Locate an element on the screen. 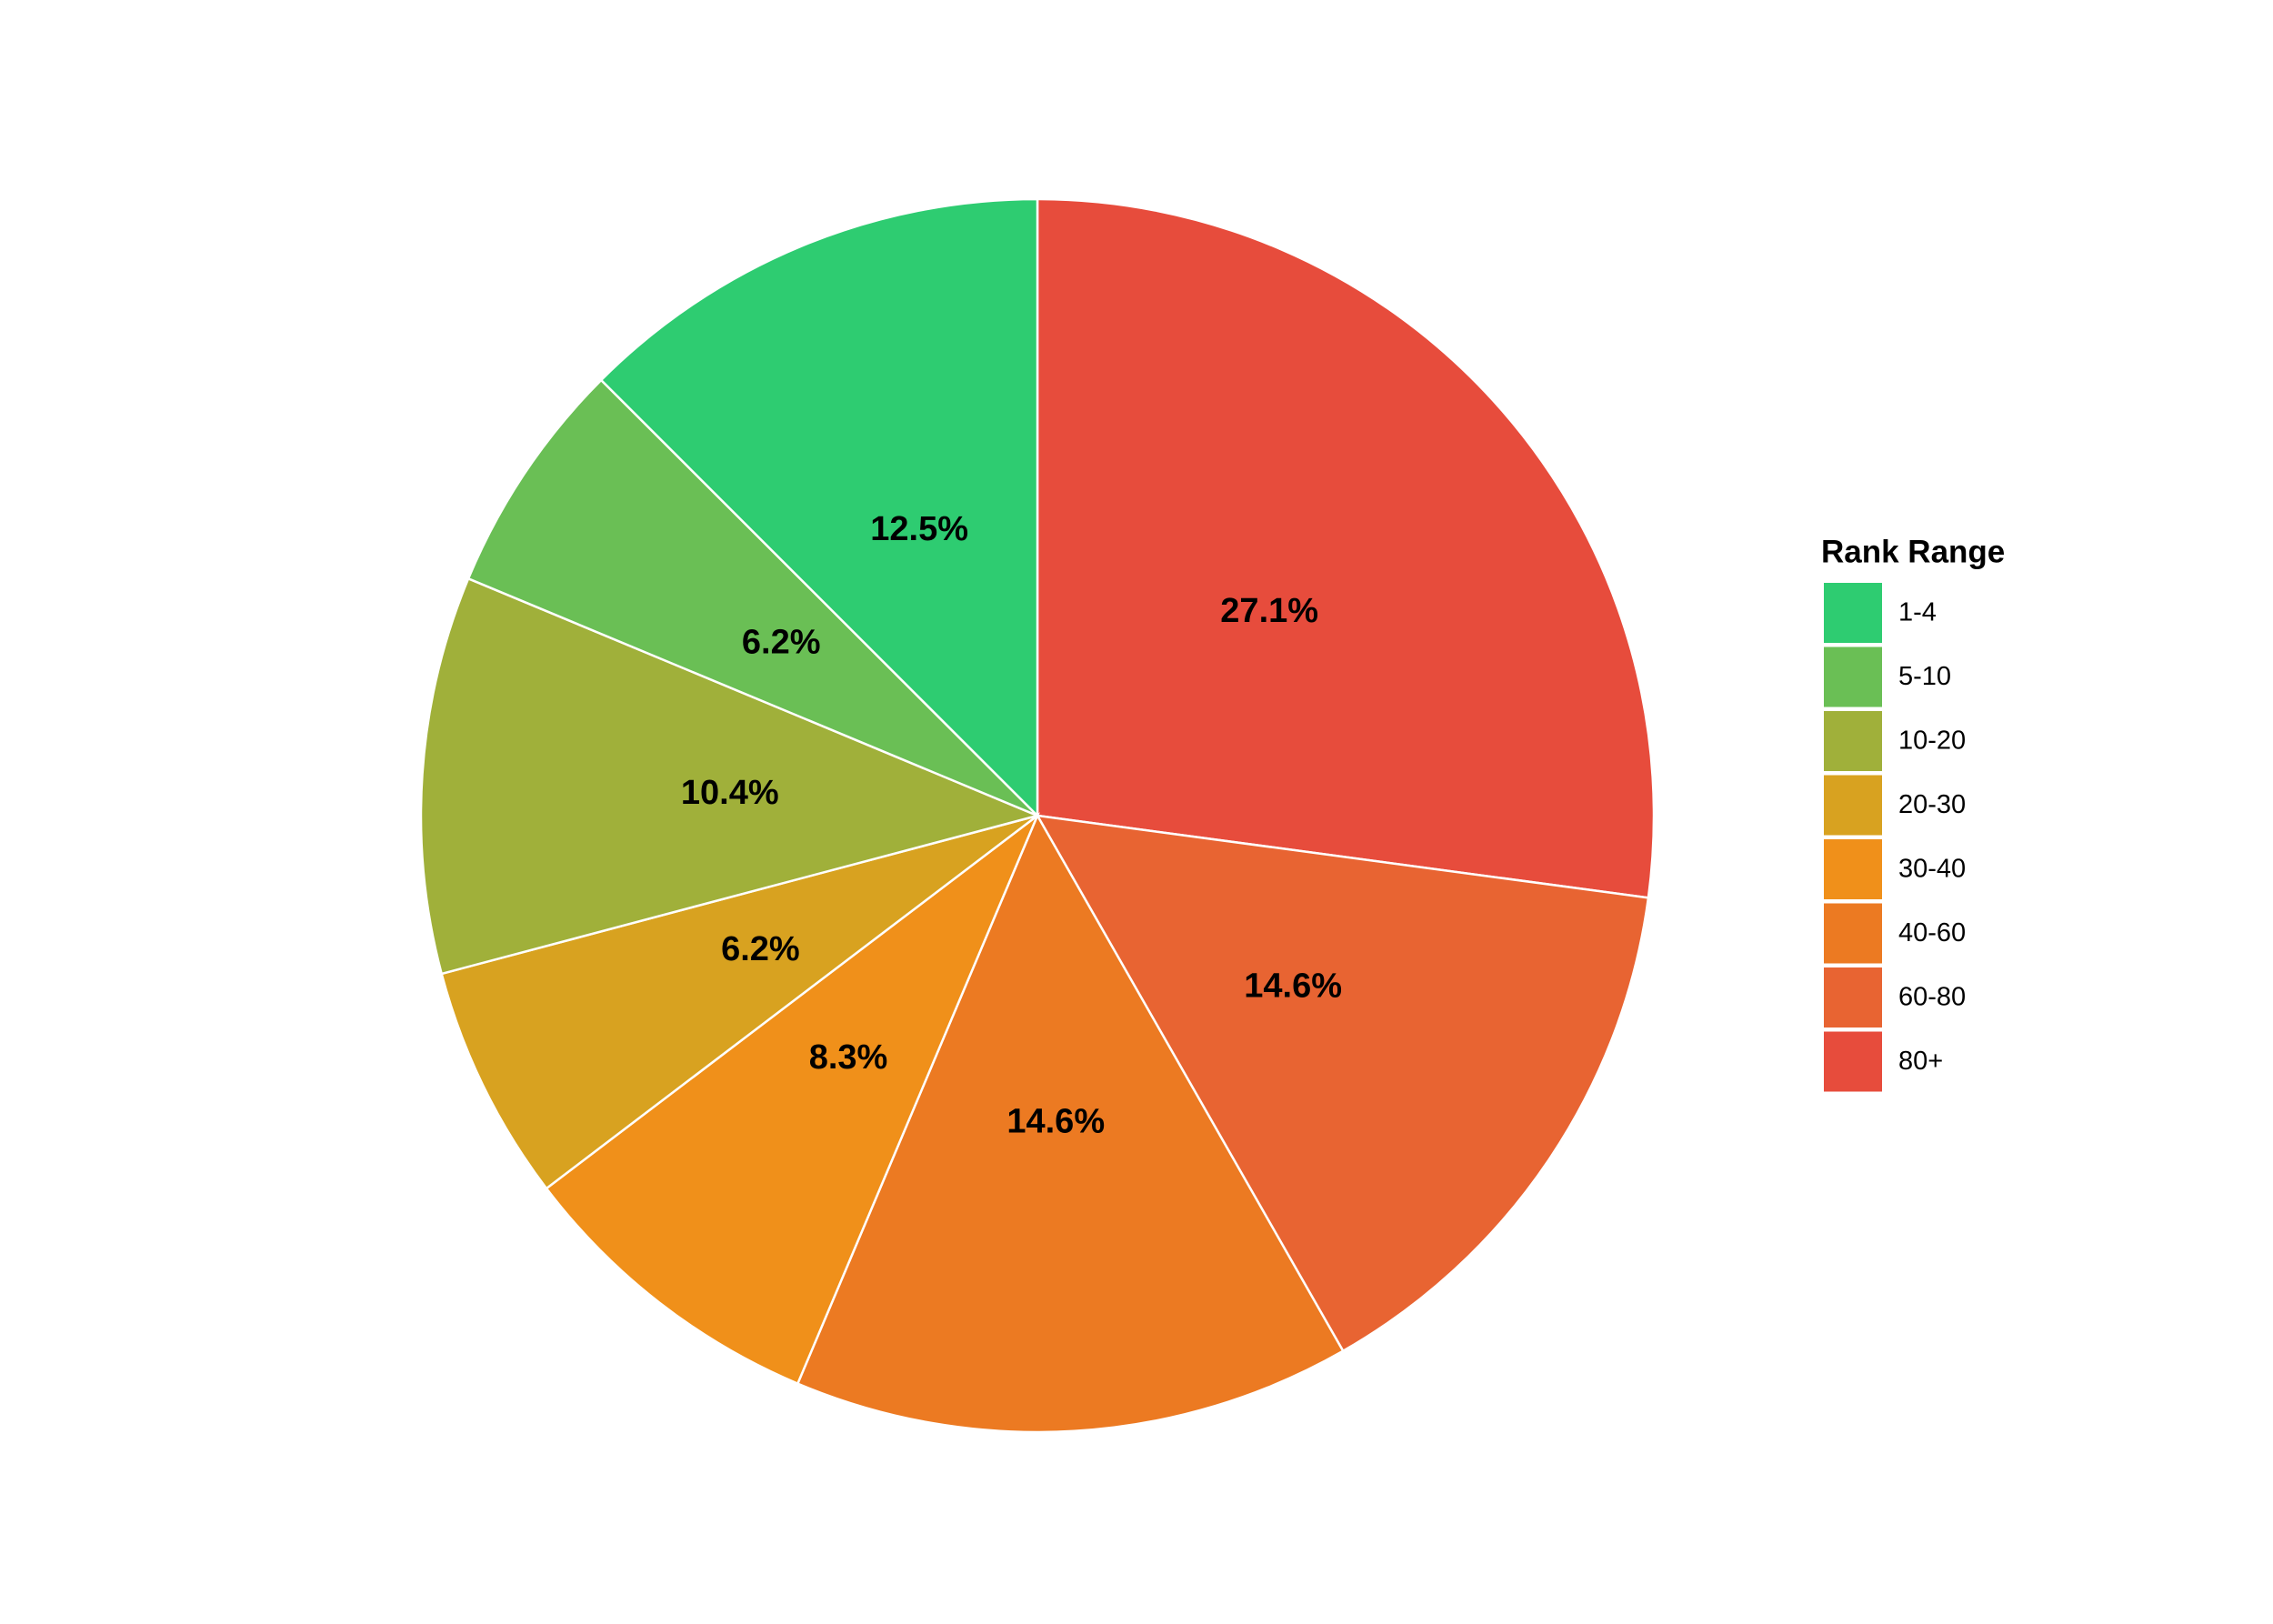  legend-label: 30-40 is located at coordinates (1932, 869).